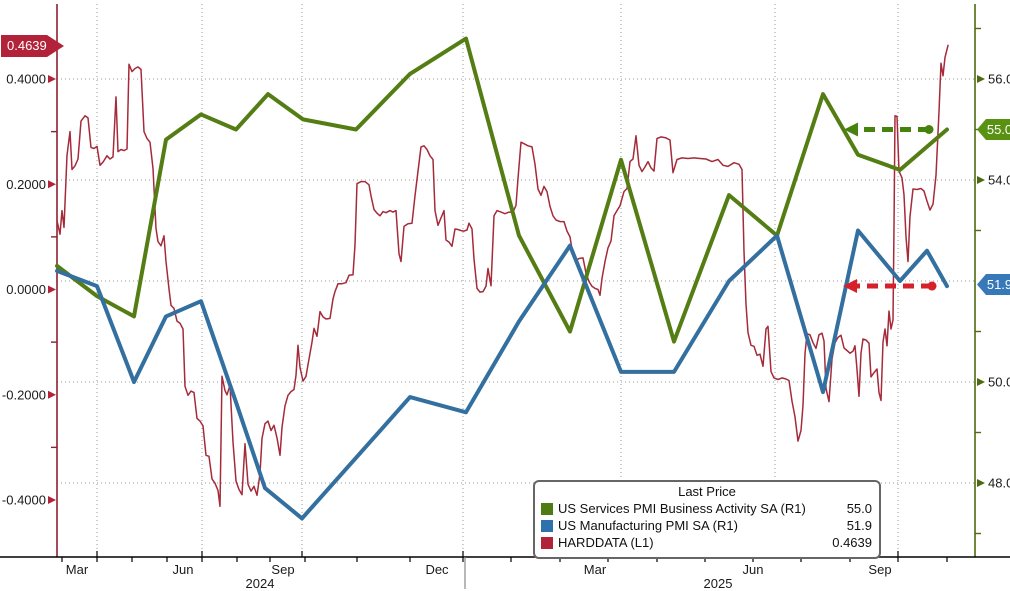 Image resolution: width=1010 pixels, height=591 pixels. I want to click on left-axis-tick-label: -0.2000, so click(24, 394).